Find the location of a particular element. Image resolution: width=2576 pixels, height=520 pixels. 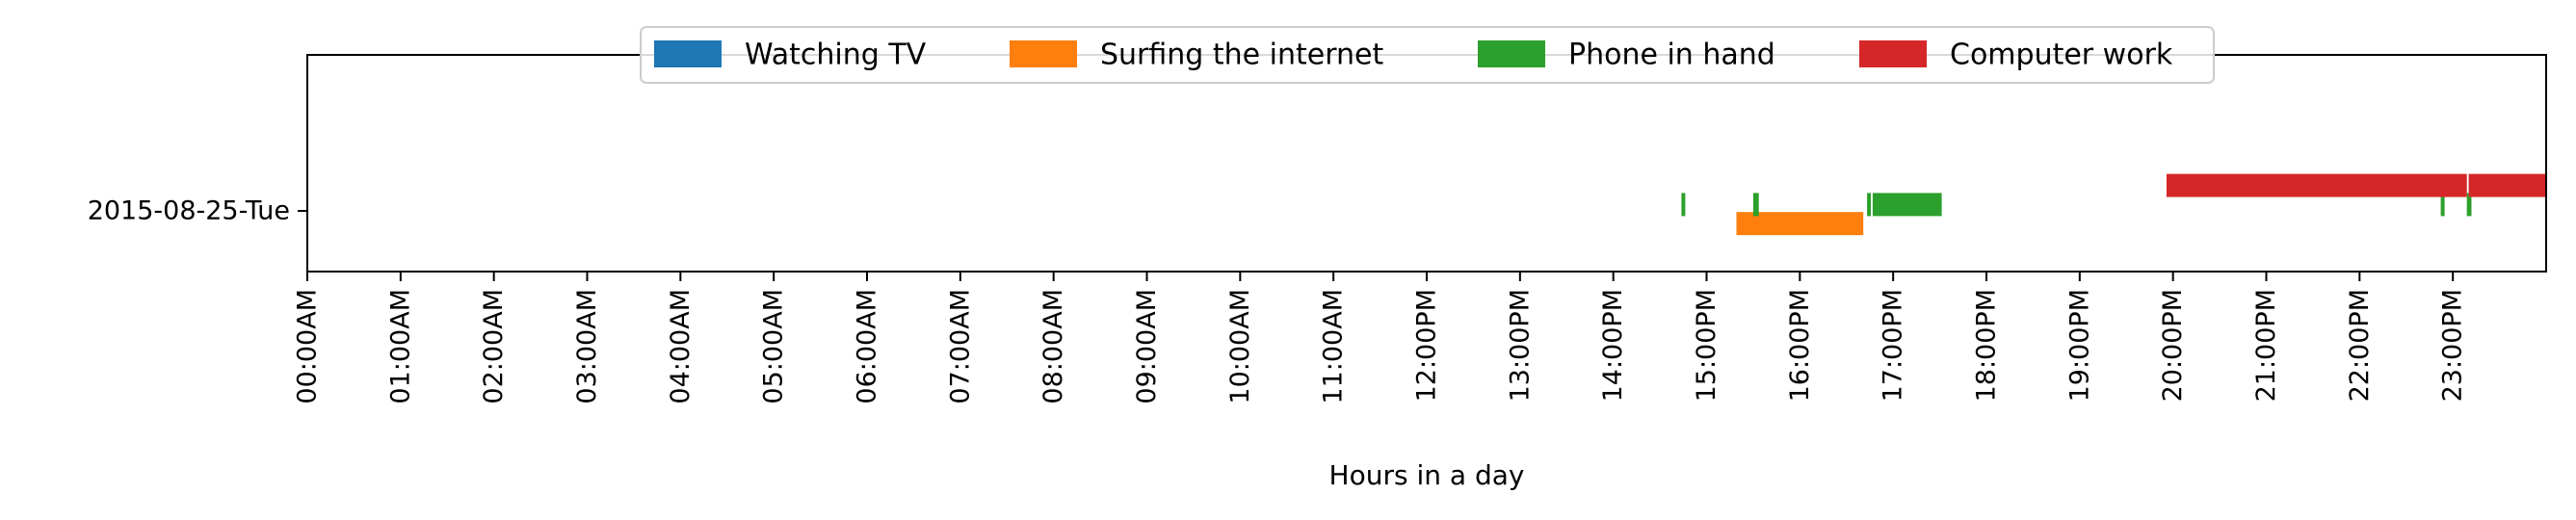

legend-label-phone-in-hand: Phone in hand is located at coordinates (1671, 55).